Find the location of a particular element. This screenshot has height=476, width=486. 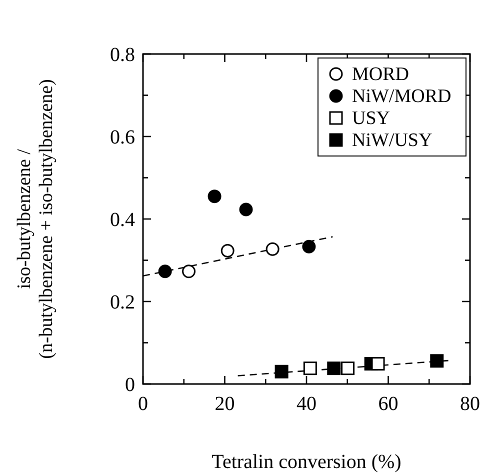

legend-label: NiW/MORD is located at coordinates (402, 96).